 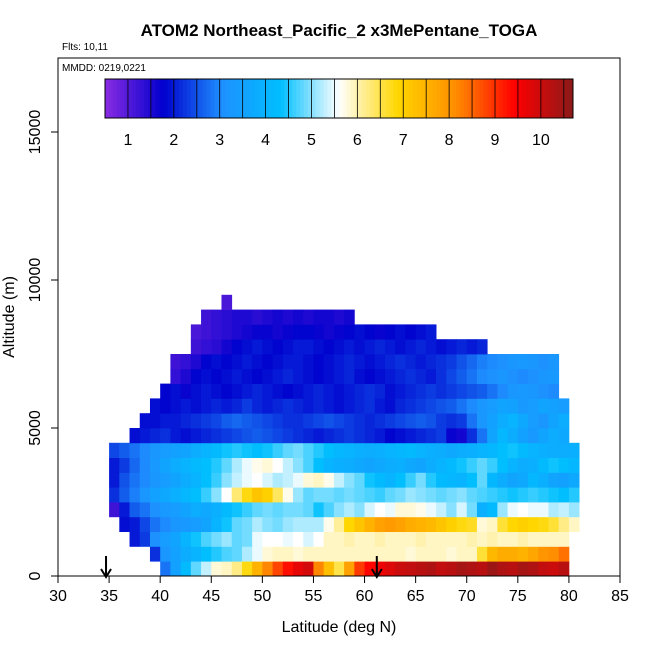 I want to click on colorbar-frame, so click(x=339, y=98).